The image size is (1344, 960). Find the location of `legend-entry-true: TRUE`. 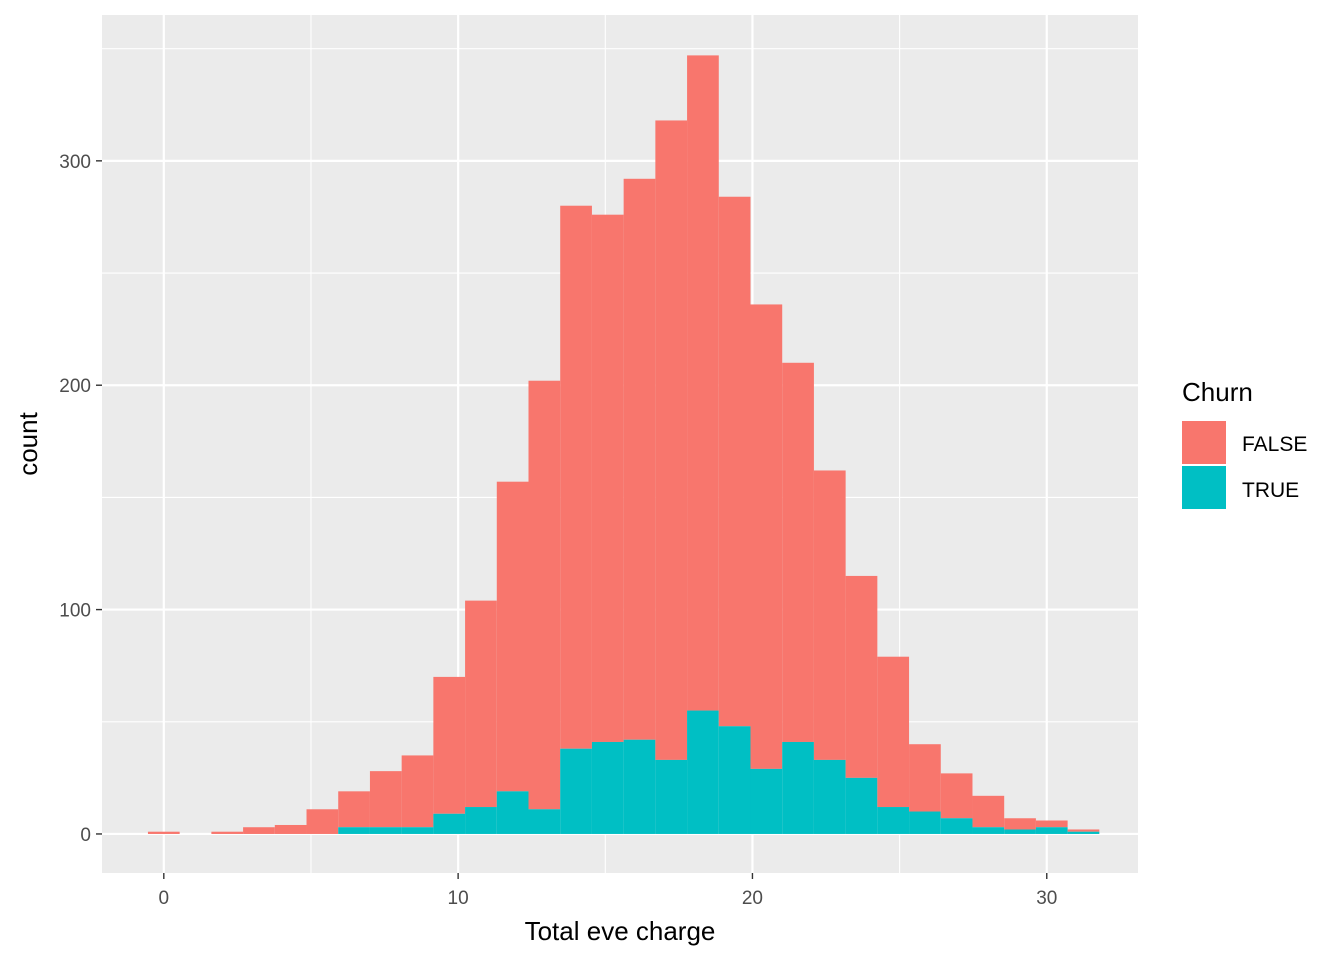

legend-entry-true: TRUE is located at coordinates (1240, 487).